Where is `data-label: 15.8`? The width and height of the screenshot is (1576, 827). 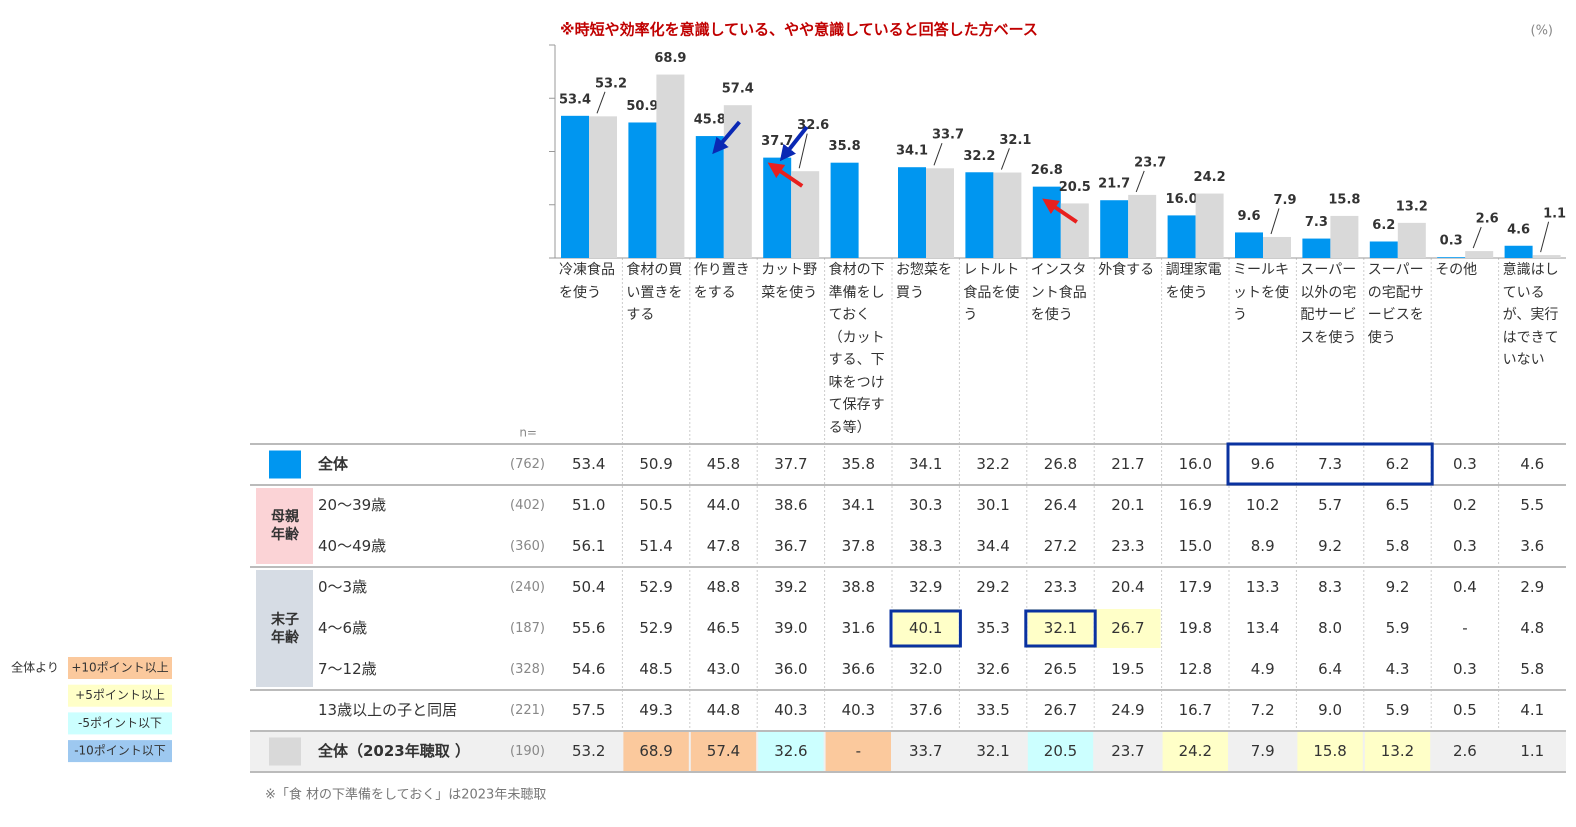
data-label: 15.8 is located at coordinates (1344, 199).